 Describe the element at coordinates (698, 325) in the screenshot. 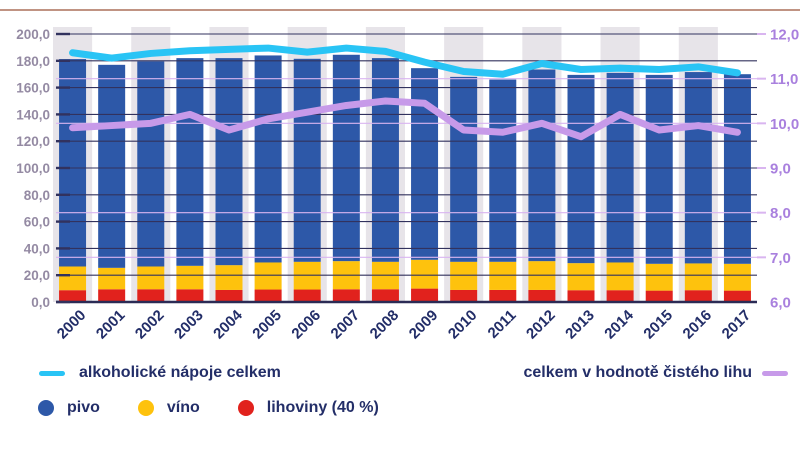

I see `year-label-2016: 2016` at that location.